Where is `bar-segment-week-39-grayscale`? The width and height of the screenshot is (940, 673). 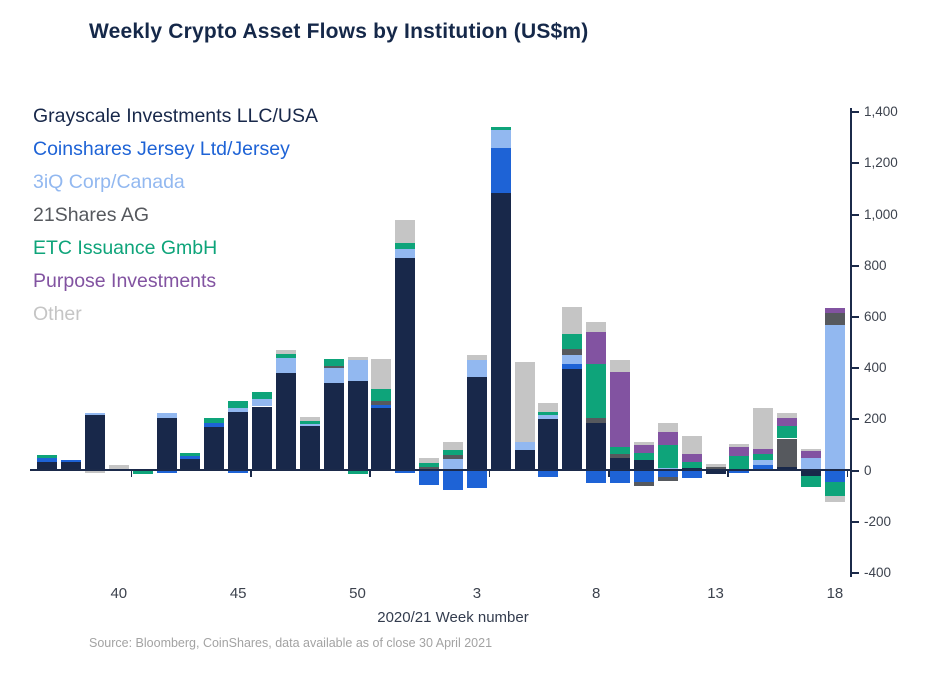
bar-segment-week-39-grayscale is located at coordinates (94, 443).